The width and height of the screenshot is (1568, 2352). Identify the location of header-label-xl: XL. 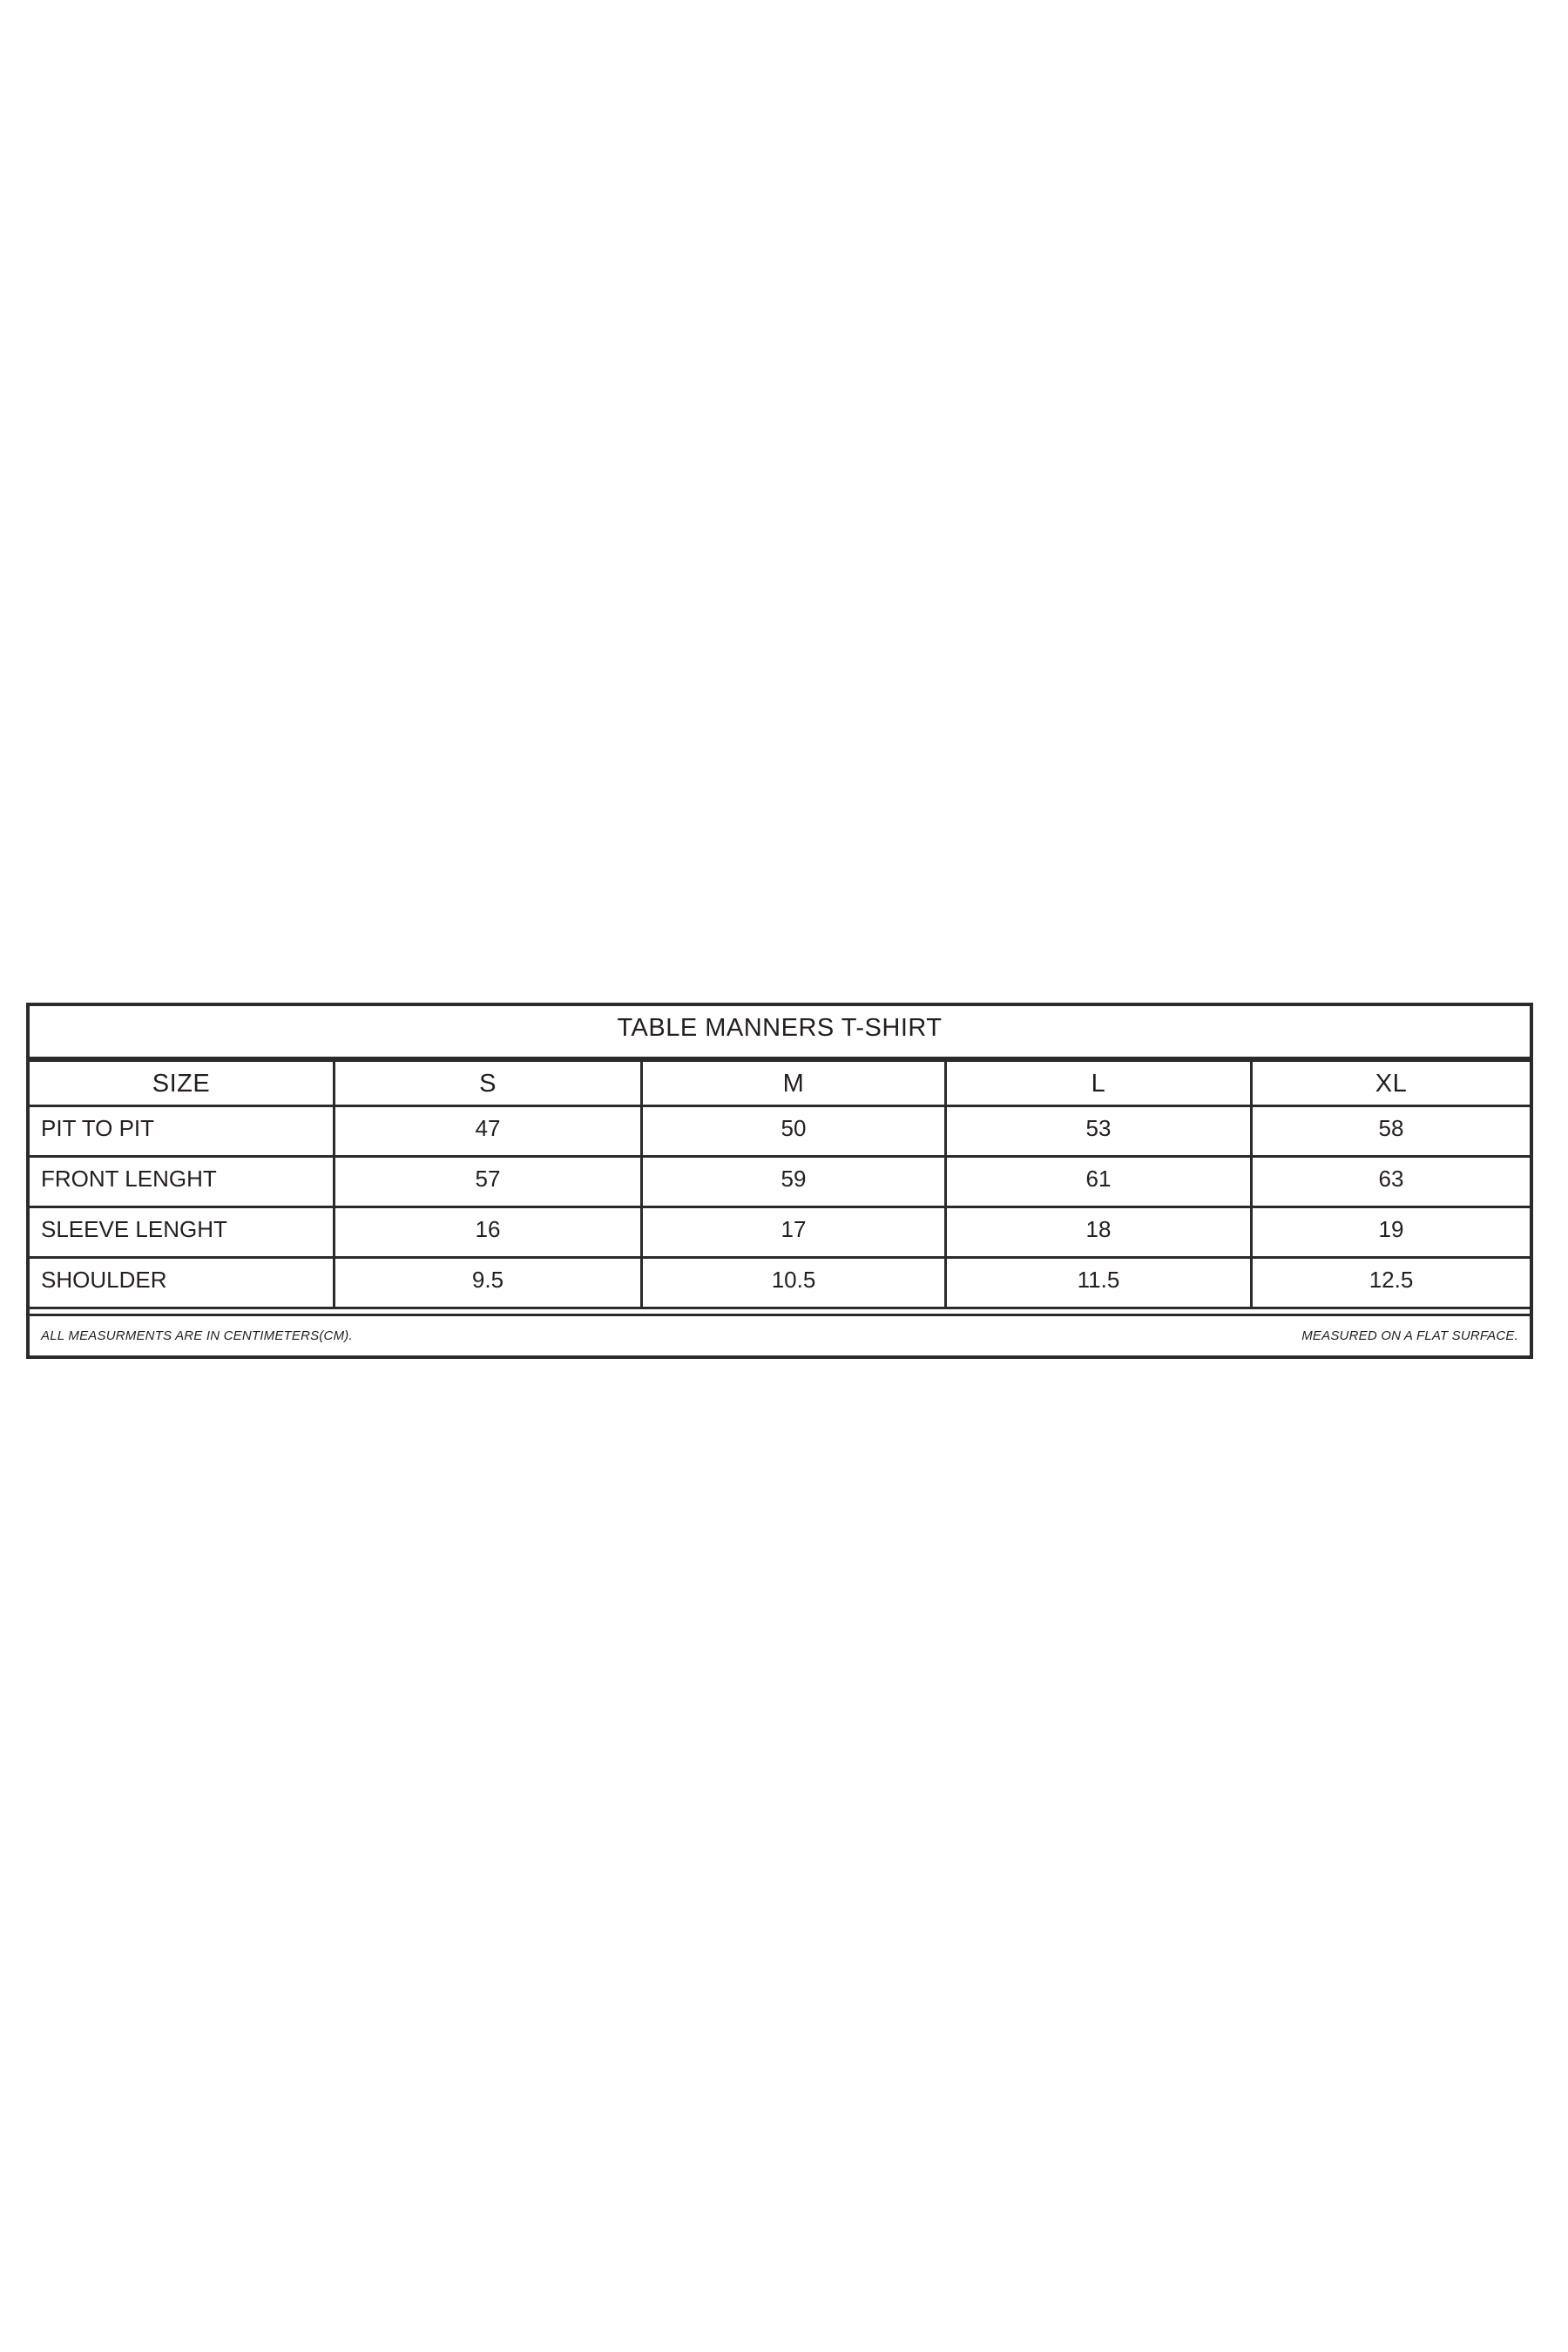
(1391, 1084).